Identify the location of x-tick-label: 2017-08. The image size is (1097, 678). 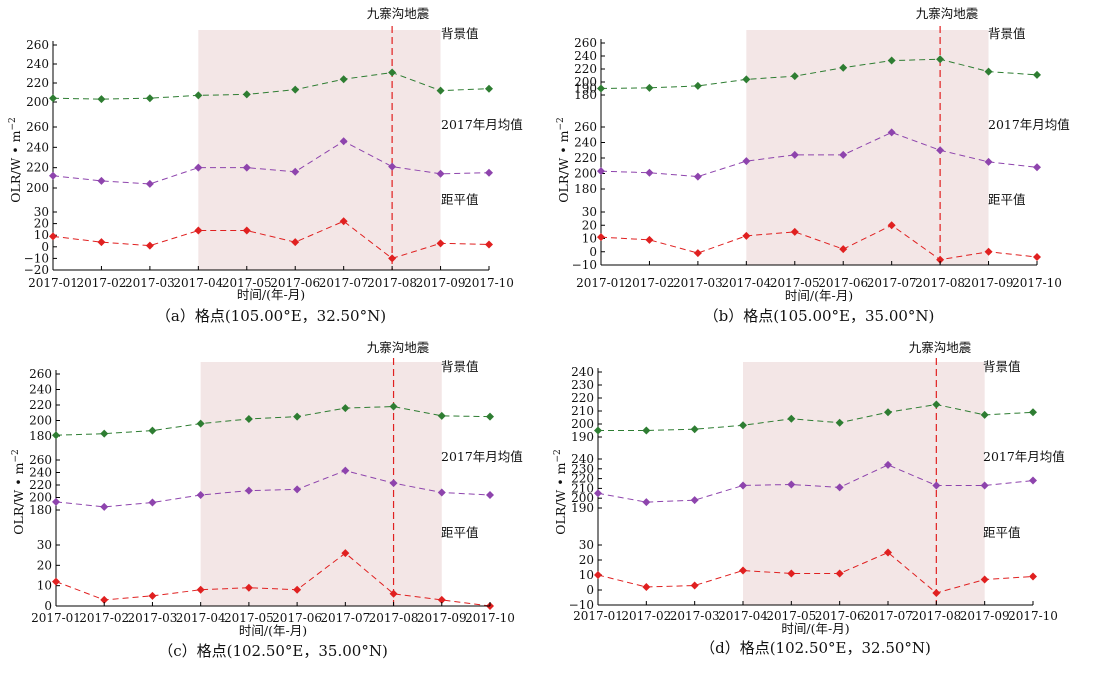
(940, 283).